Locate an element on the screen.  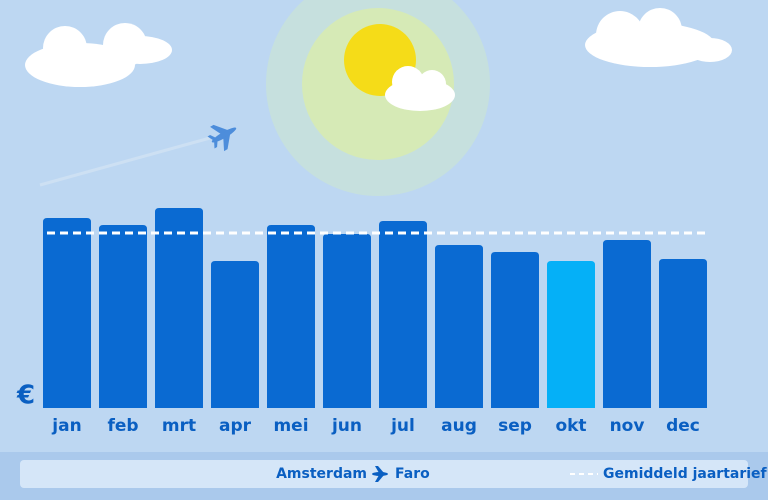
x-tick-label: nov is located at coordinates (627, 426).